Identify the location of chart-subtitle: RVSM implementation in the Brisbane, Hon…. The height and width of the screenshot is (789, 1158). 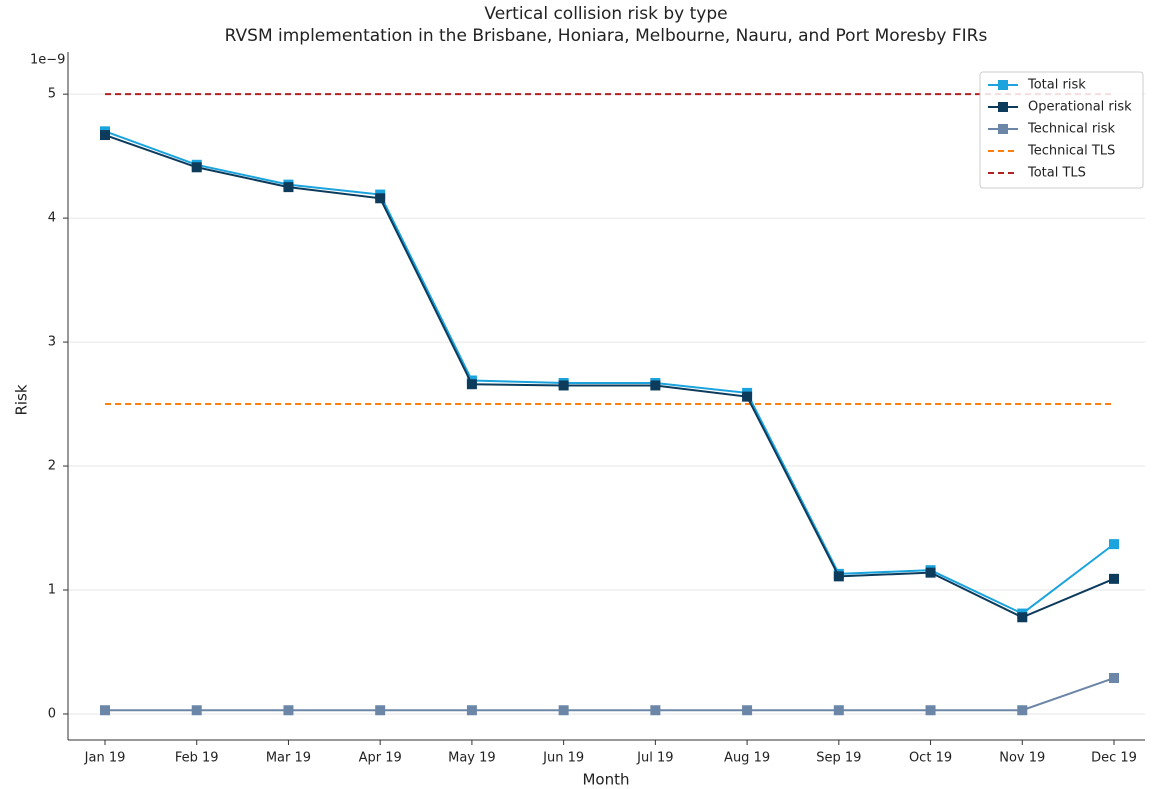
(606, 36).